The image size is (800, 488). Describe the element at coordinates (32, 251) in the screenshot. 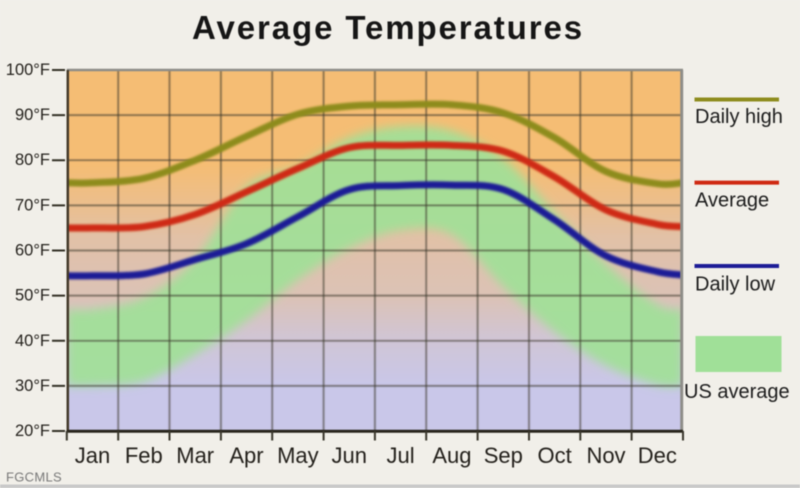

I see `svg-text: 60°F` at that location.